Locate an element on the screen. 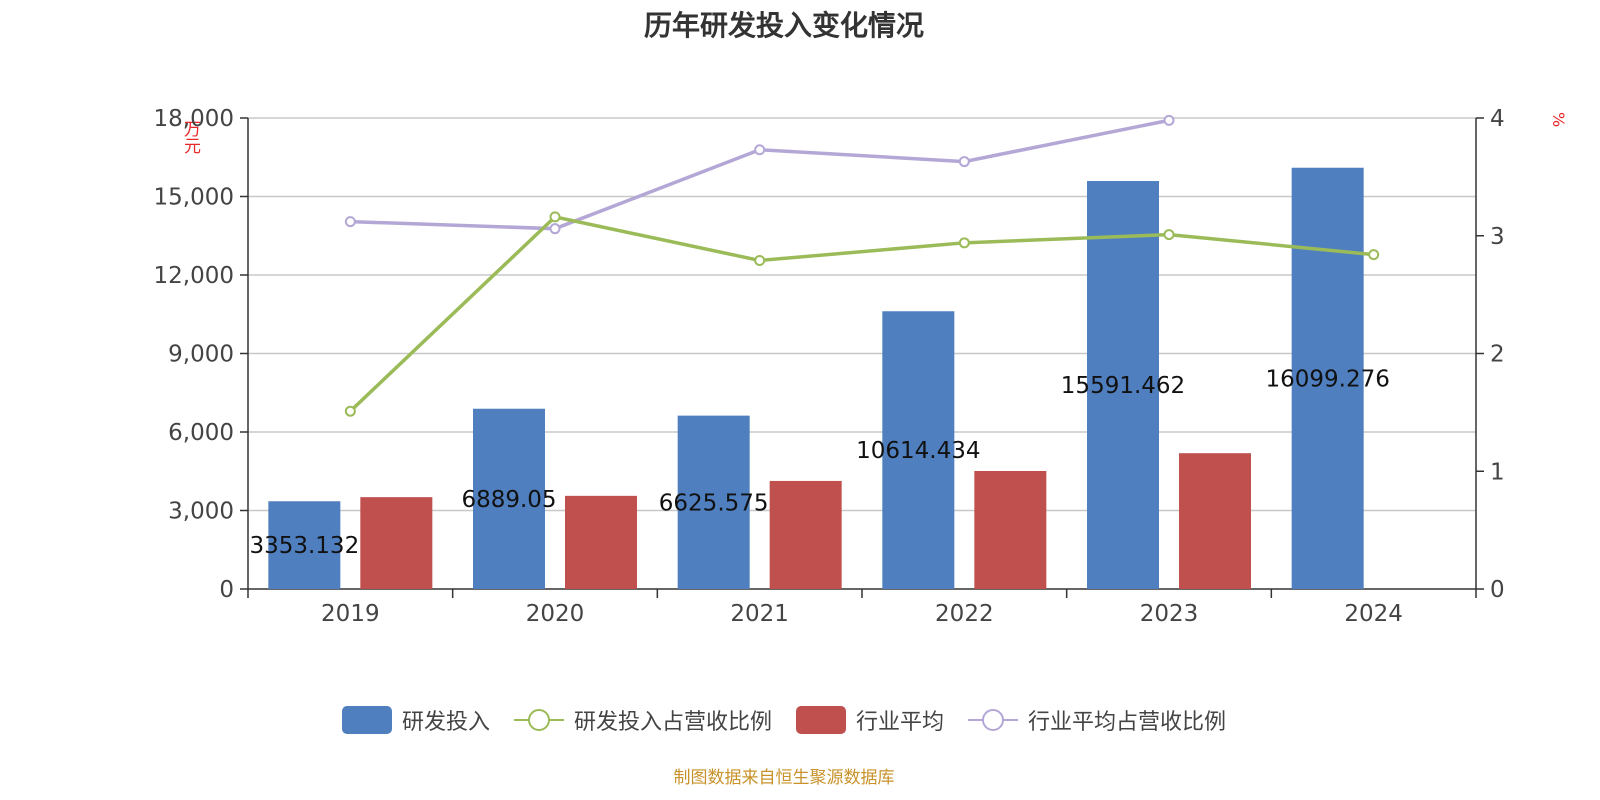 The height and width of the screenshot is (800, 1600). point-rd-ratio-2024 is located at coordinates (1374, 255).